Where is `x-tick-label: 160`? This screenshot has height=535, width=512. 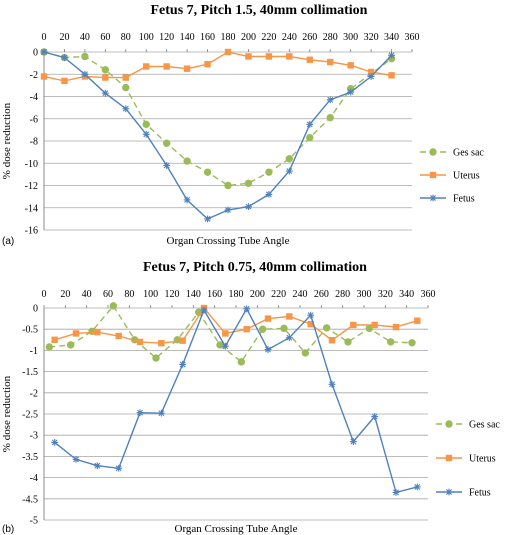
x-tick-label: 160 is located at coordinates (214, 294).